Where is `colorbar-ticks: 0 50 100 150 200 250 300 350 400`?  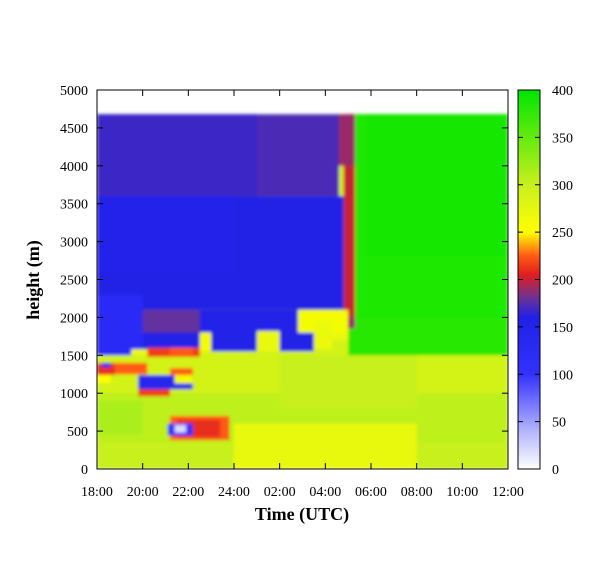 colorbar-ticks: 0 50 100 150 200 250 300 350 400 is located at coordinates (545, 281).